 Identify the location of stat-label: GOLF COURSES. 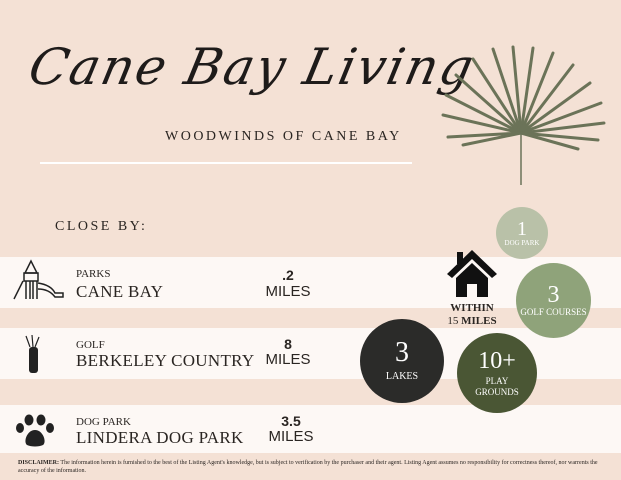
(553, 312).